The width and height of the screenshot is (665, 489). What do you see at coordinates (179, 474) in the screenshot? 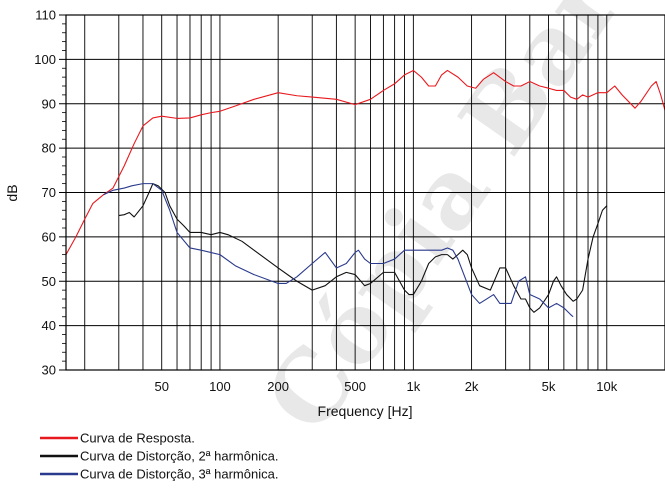
I see `legend-label-3: Curva de Distorção, 3ª harmônica.` at bounding box center [179, 474].